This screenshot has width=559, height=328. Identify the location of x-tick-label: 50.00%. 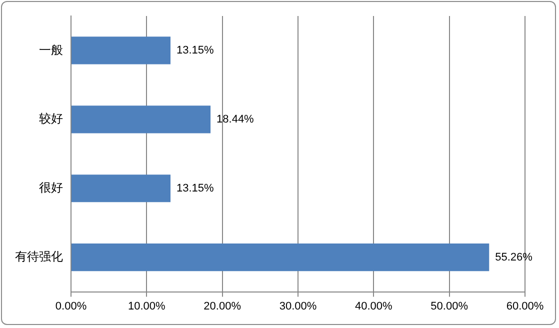
(449, 306).